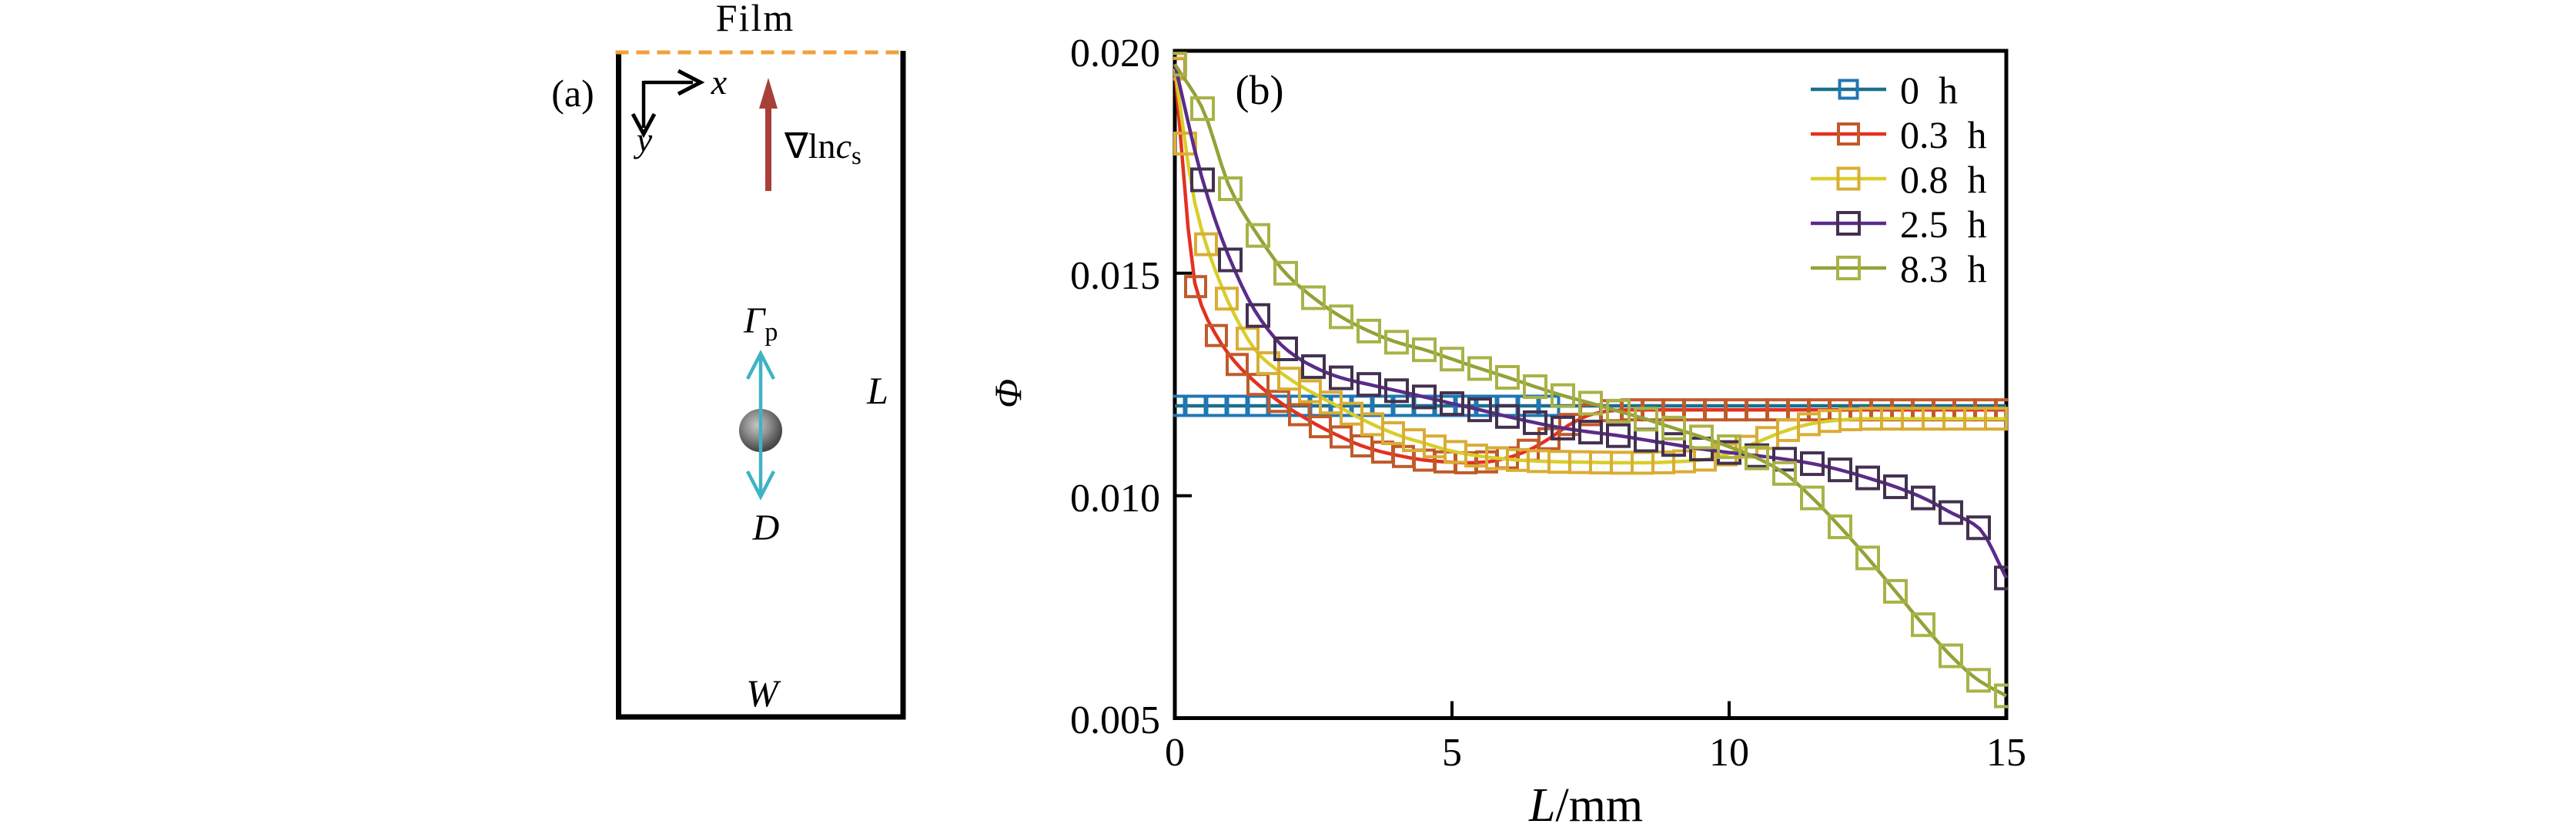  Describe the element at coordinates (823, 148) in the screenshot. I see `svg-text: ∇lncs` at that location.